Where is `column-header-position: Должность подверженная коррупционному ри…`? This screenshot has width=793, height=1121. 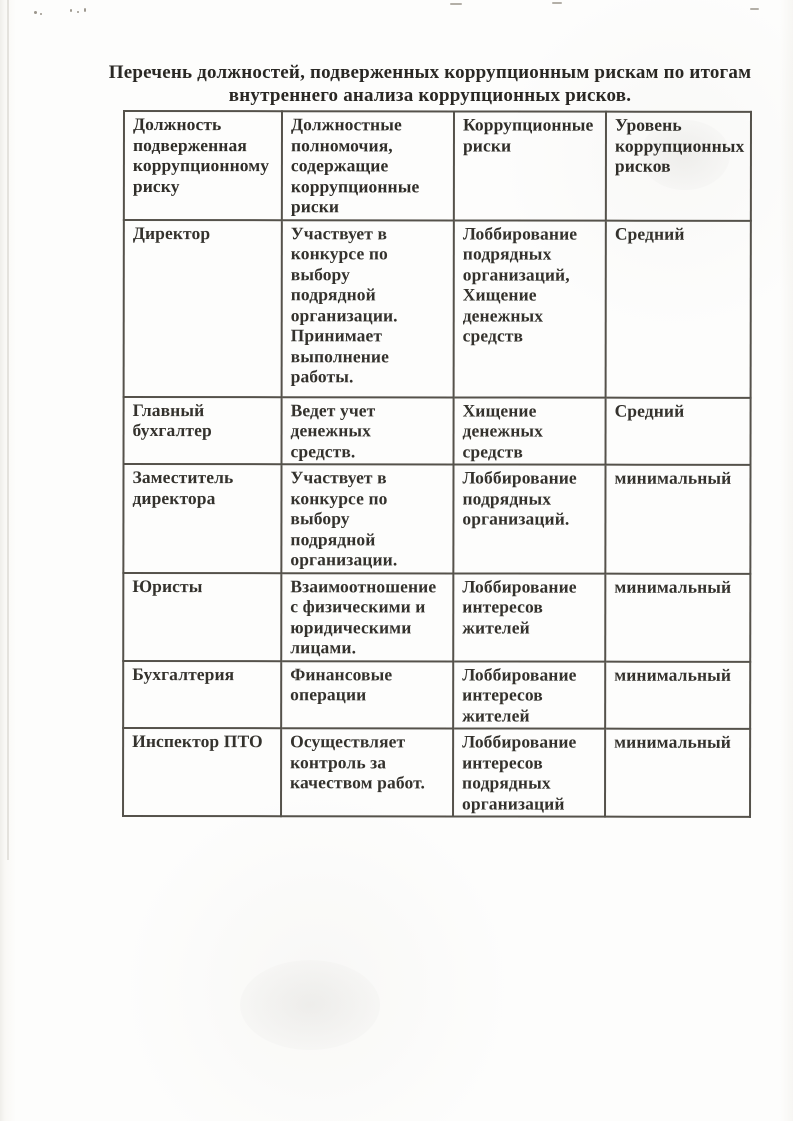
column-header-position: Должность подверженная коррупционному ри… is located at coordinates (202, 165).